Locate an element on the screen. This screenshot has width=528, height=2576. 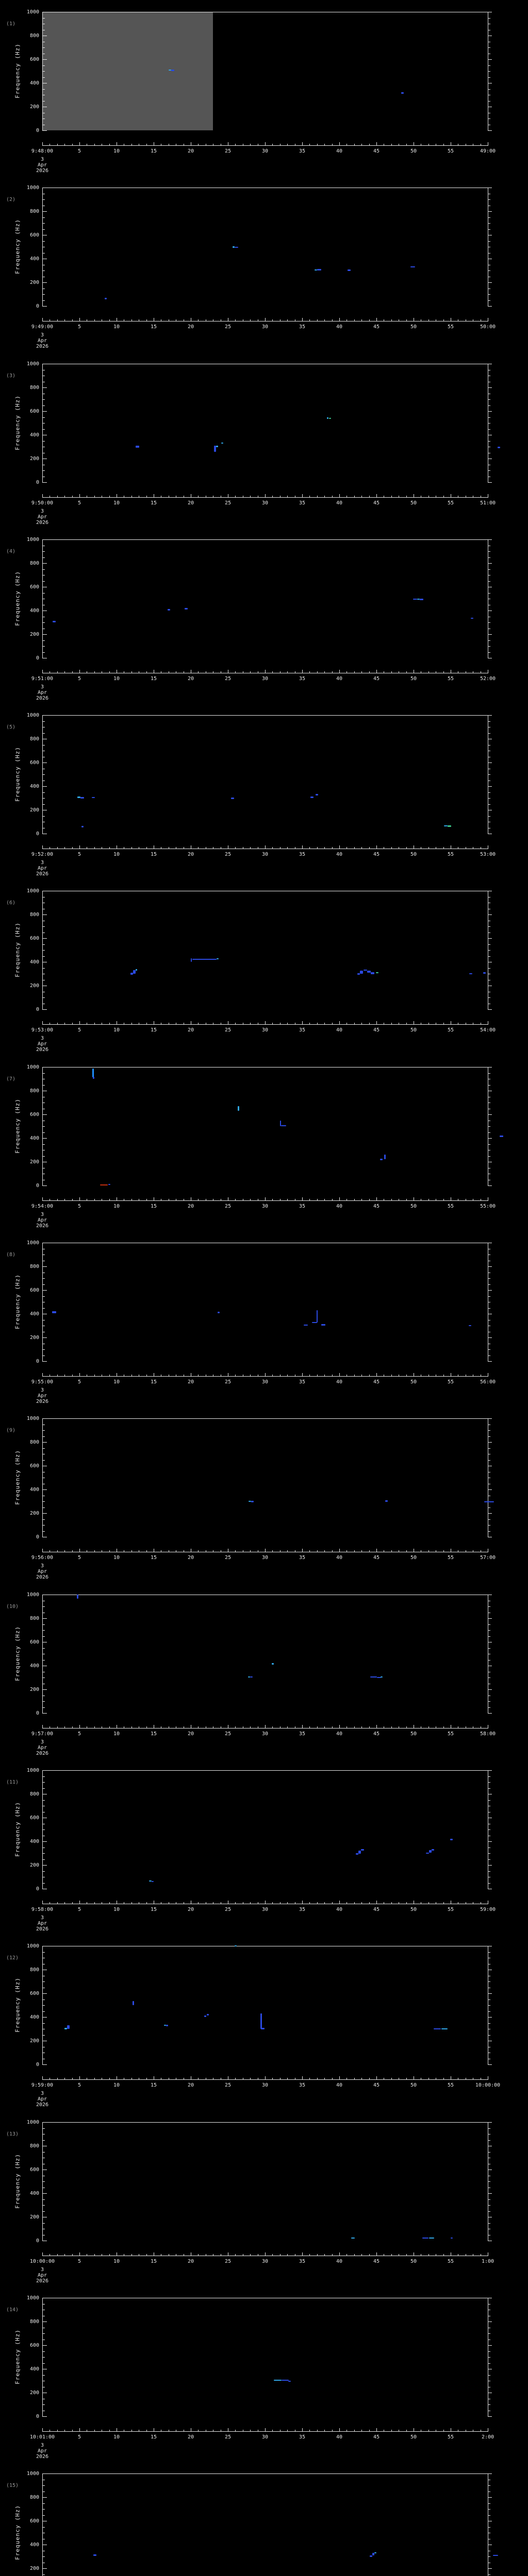
x-tick-label: 40 is located at coordinates (340, 1030).